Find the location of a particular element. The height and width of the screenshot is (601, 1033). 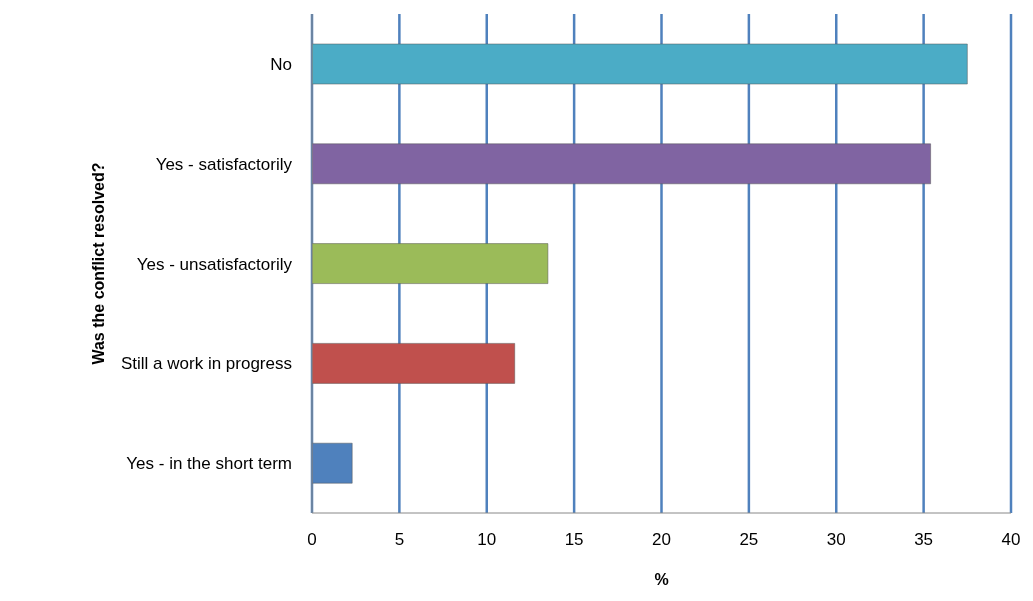

y-tick-label: Still a work in progress is located at coordinates (206, 364).